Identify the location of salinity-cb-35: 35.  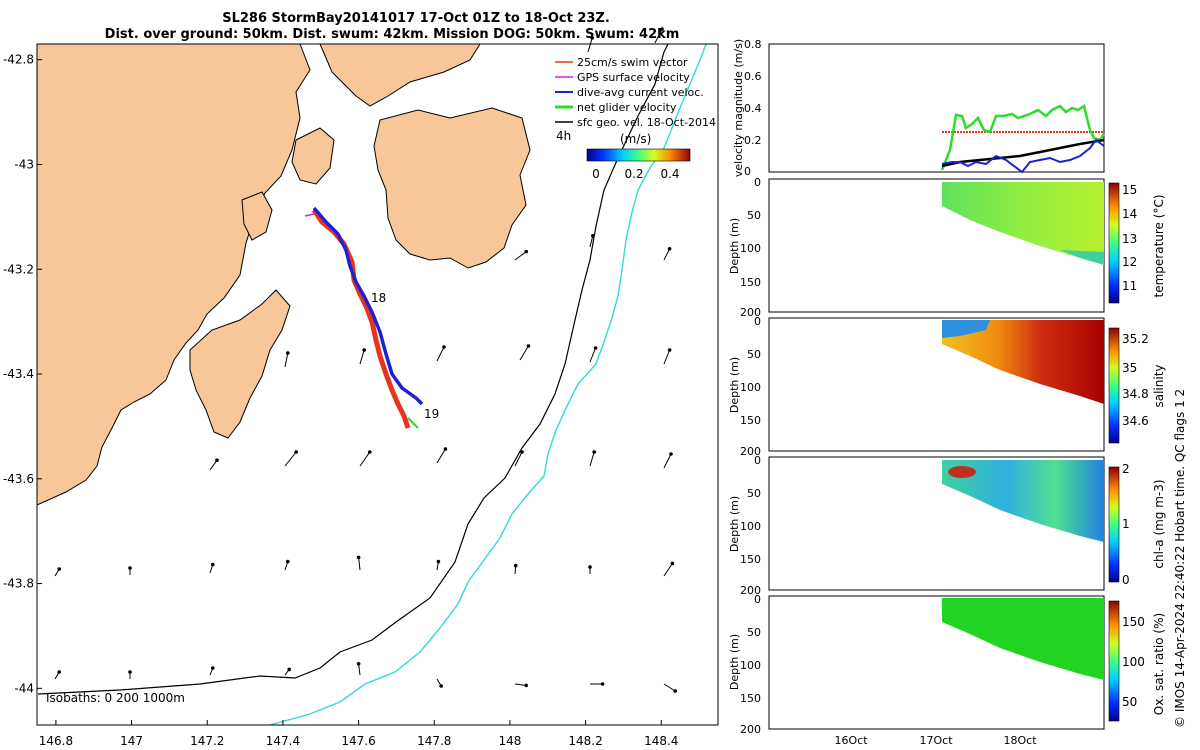
(1129, 368).